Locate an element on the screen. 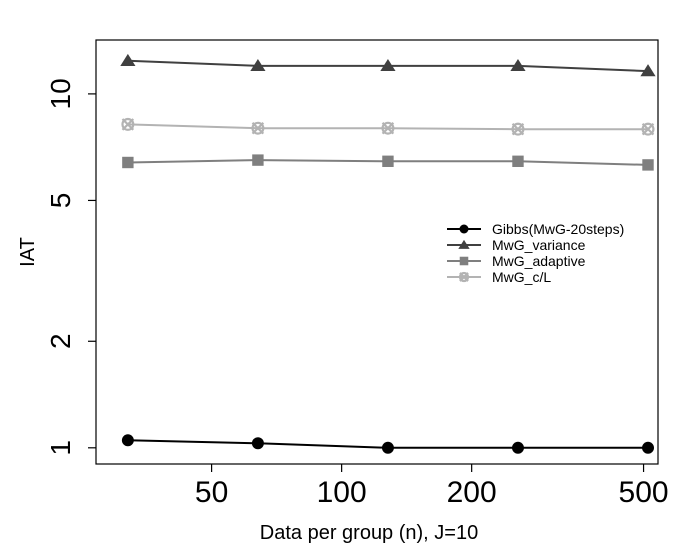  data-point-mwg-c-l-256-ring is located at coordinates (518, 129).